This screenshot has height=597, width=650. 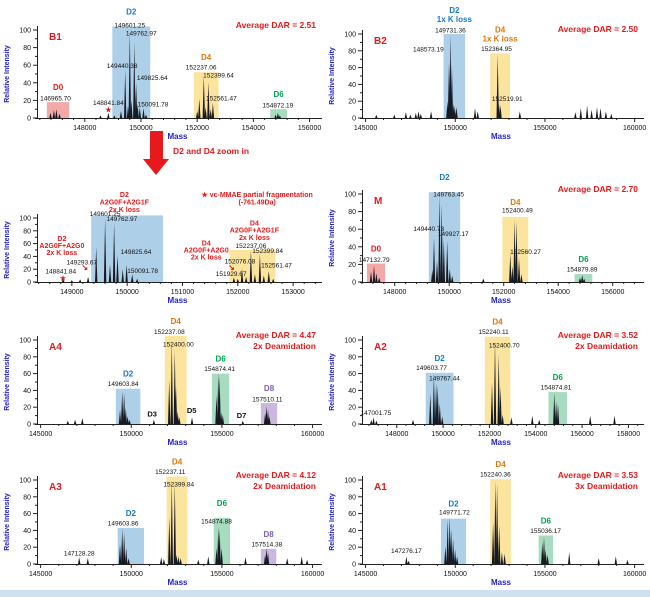 What do you see at coordinates (309, 128) in the screenshot?
I see `x-tick-label: 156000` at bounding box center [309, 128].